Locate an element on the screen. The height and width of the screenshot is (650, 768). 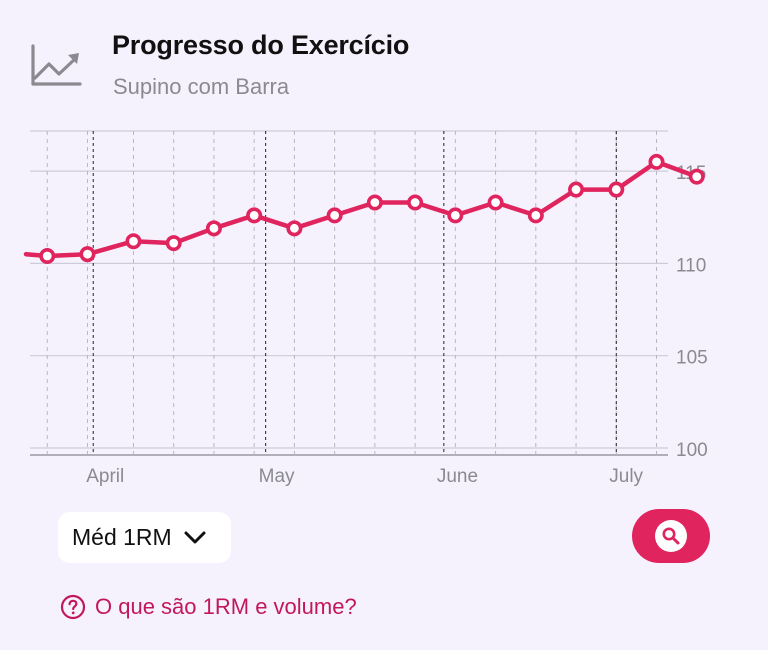
question-circle-icon is located at coordinates (73, 607).